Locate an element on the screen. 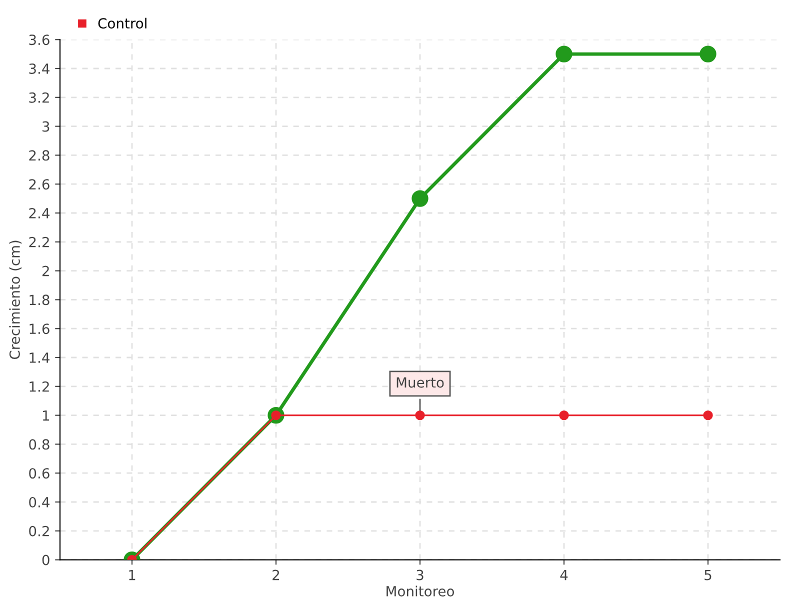 Image resolution: width=800 pixels, height=600 pixels. x-tick-label: 1 is located at coordinates (132, 575).